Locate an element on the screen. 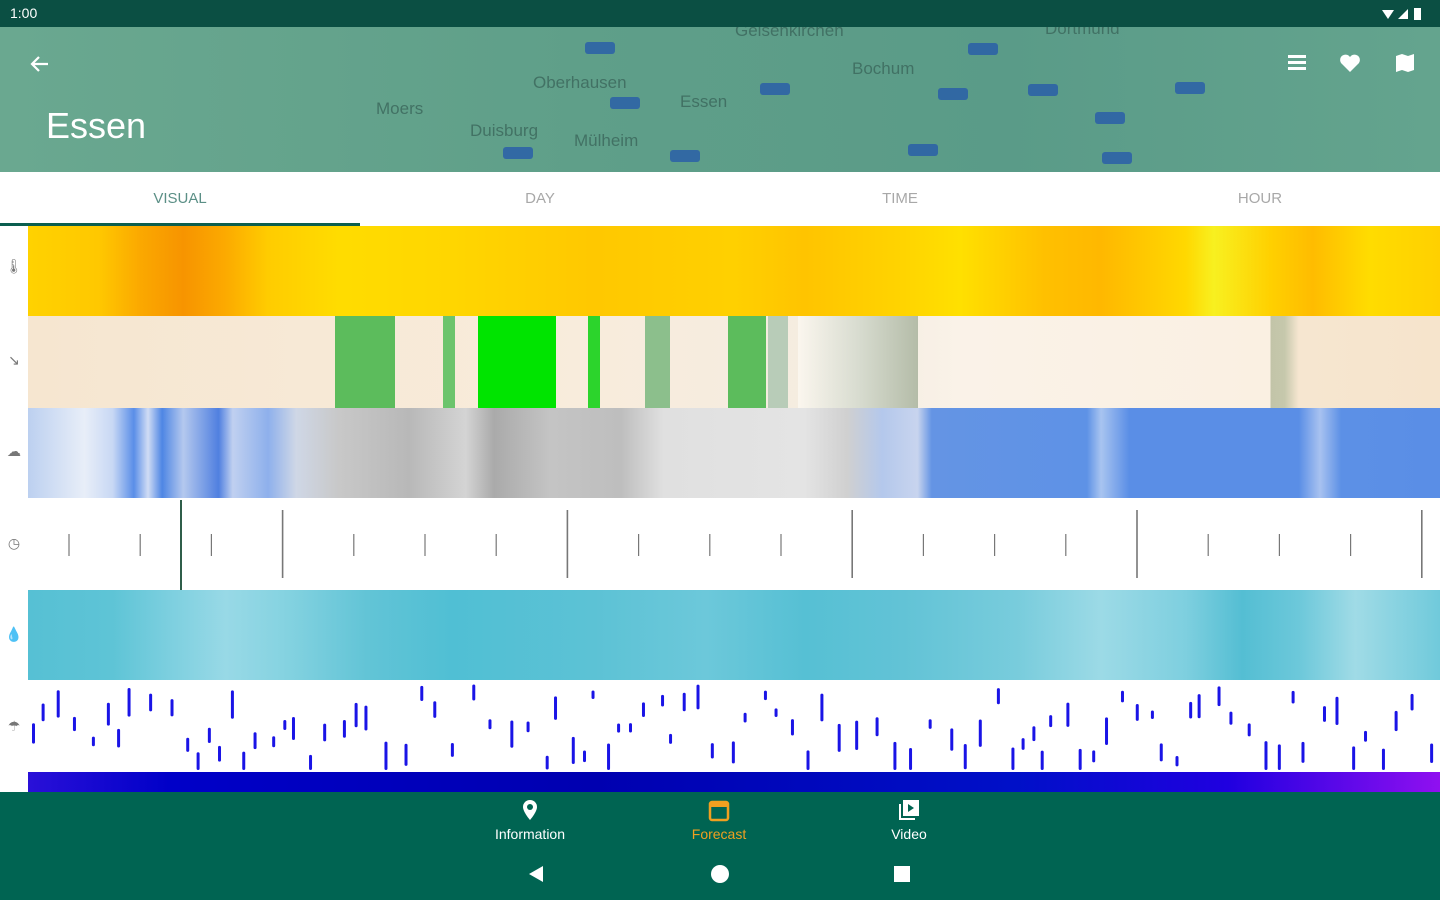 This screenshot has width=1440, height=900. map-label: Oberhausen is located at coordinates (580, 82).